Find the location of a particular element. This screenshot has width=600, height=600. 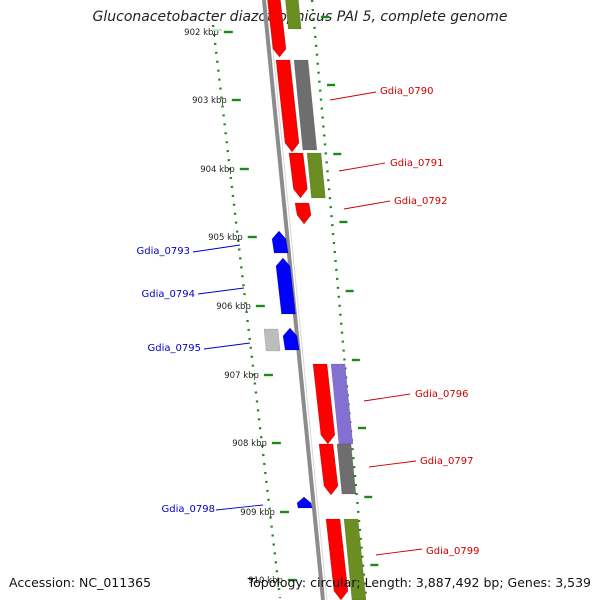

tick-label: 907 kbp is located at coordinates (241, 376).